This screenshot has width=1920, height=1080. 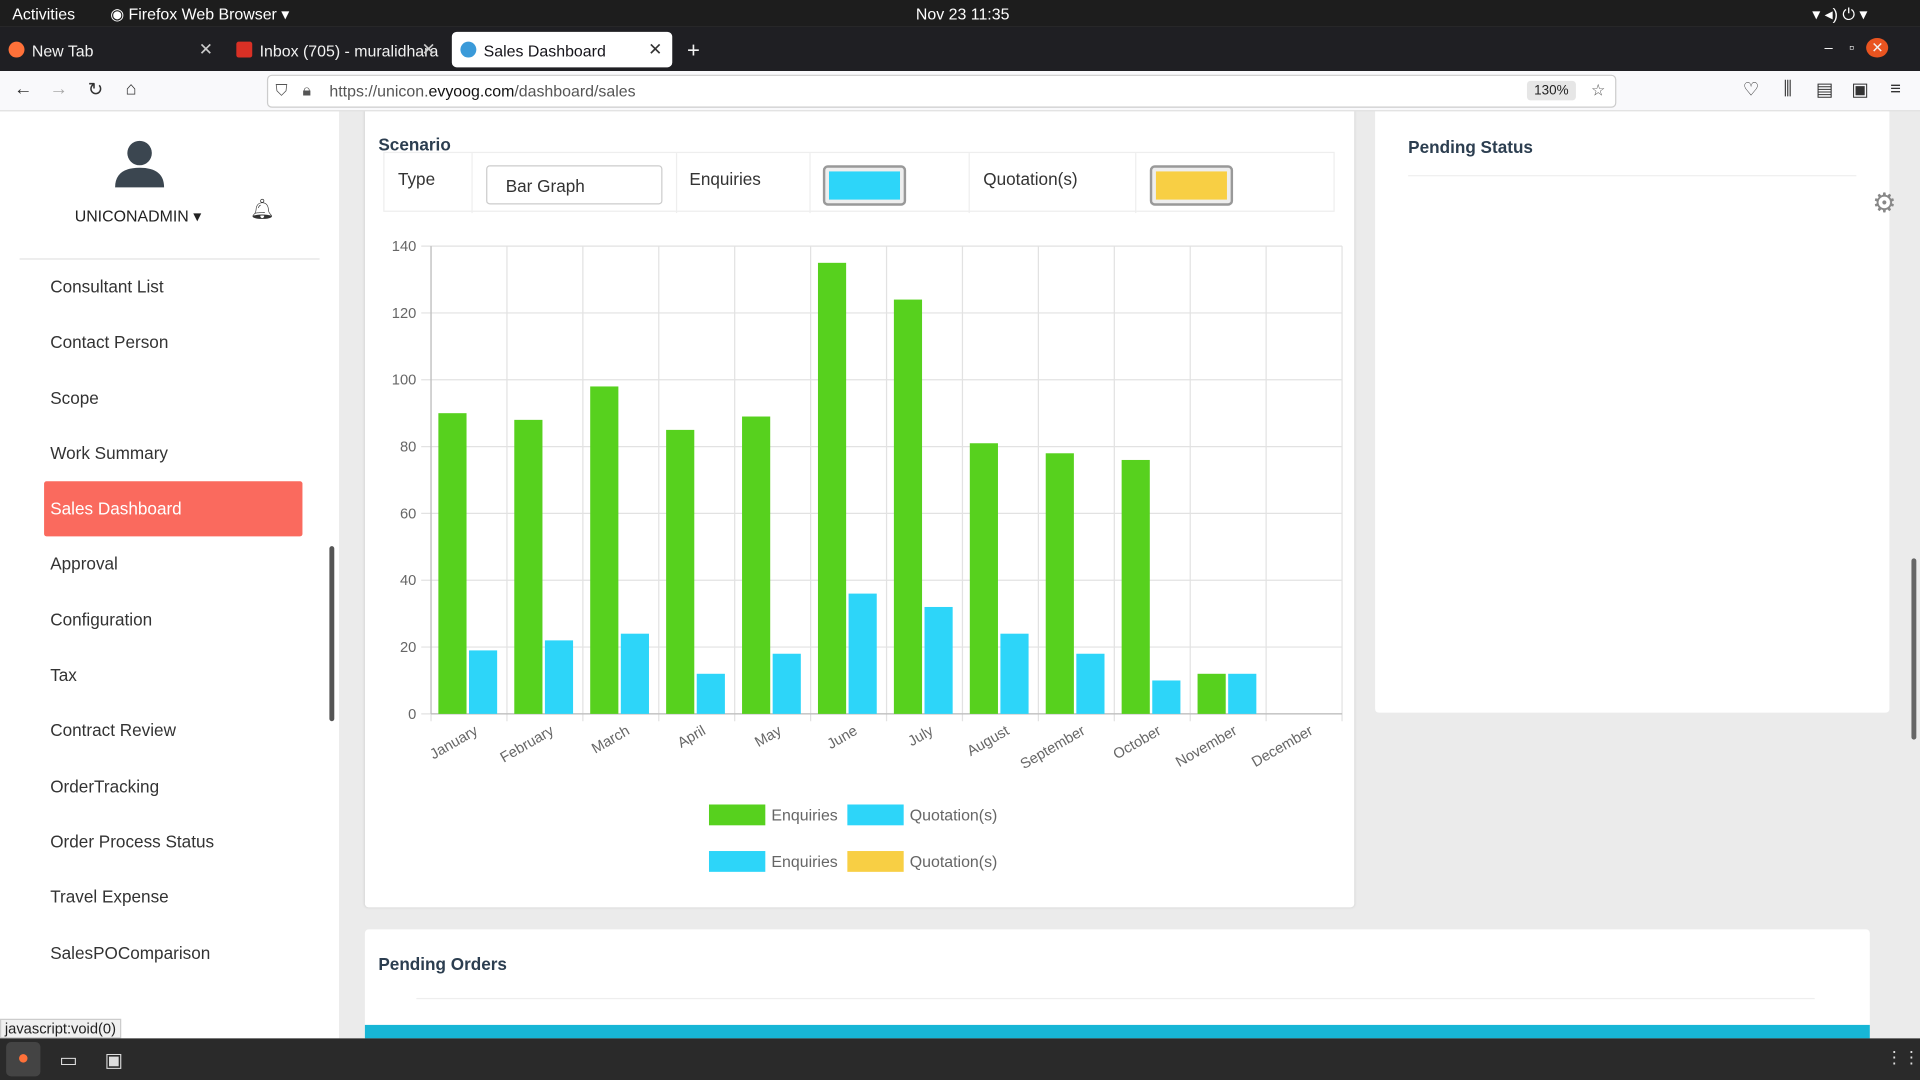 What do you see at coordinates (109, 453) in the screenshot?
I see `sidebar-item-work-summary: Work Summary` at bounding box center [109, 453].